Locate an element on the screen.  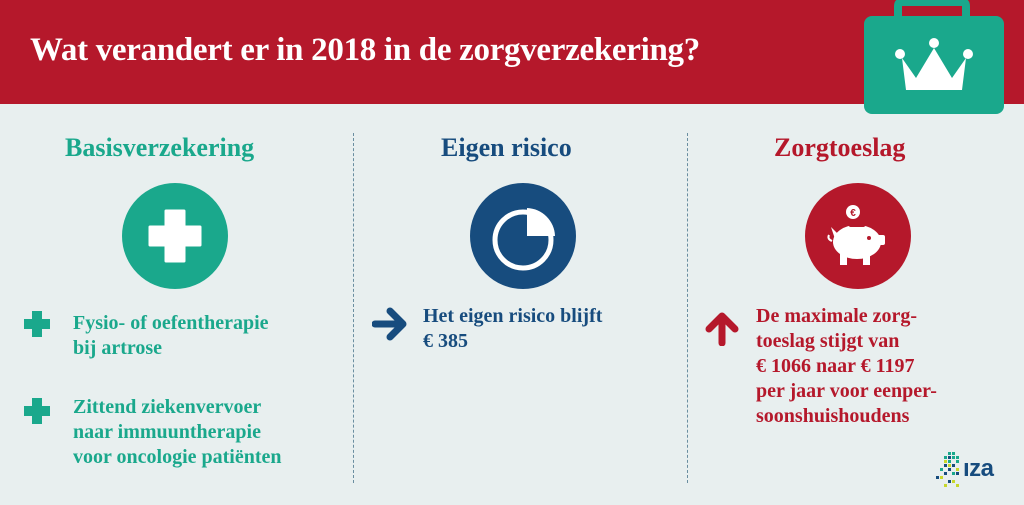
bullet-line: Het eigen risico blijft is located at coordinates (513, 316).